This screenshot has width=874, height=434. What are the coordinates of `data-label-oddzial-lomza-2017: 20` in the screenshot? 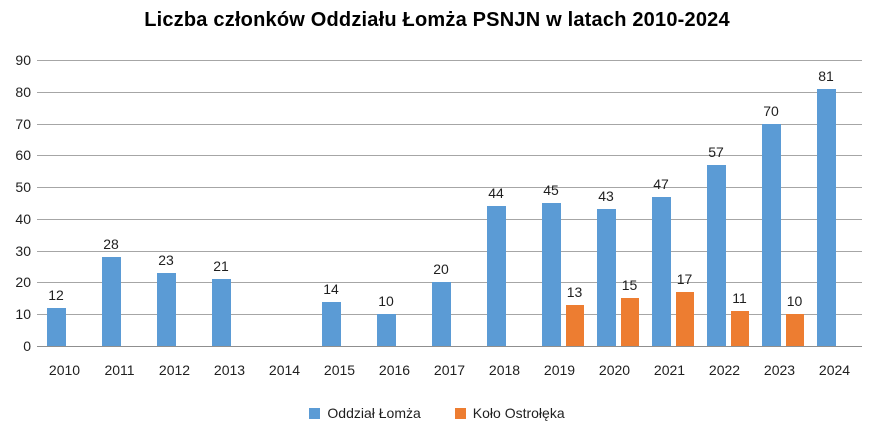 It's located at (441, 269).